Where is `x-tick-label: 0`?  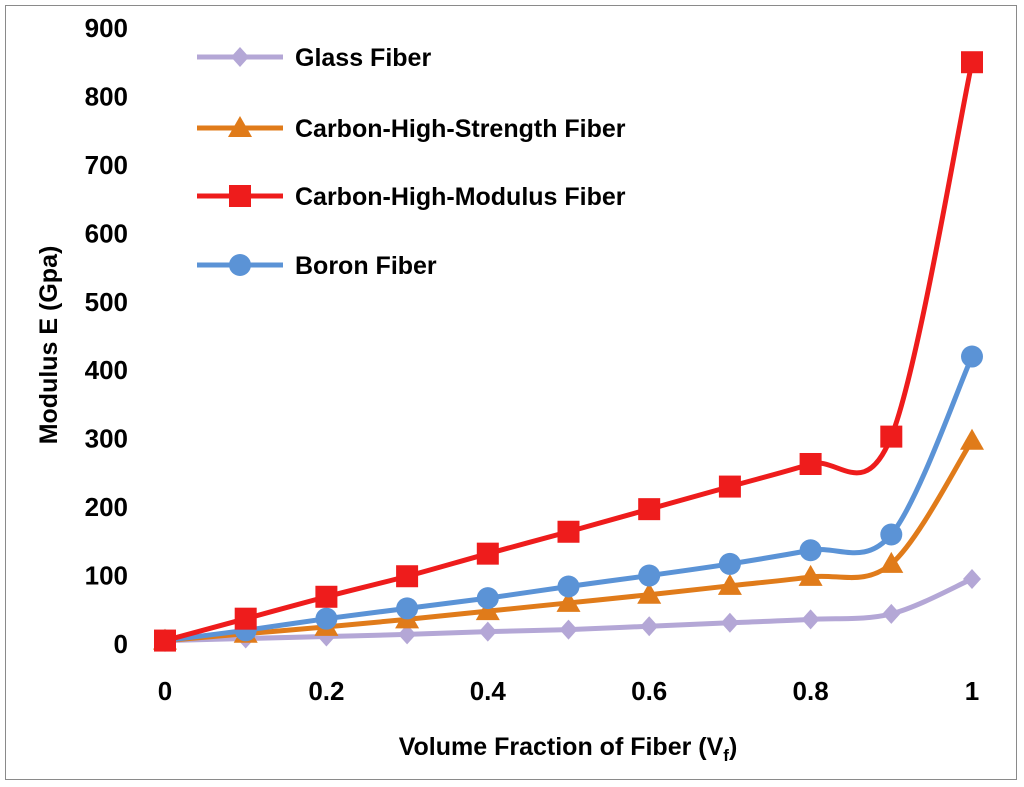
x-tick-label: 0 is located at coordinates (165, 691).